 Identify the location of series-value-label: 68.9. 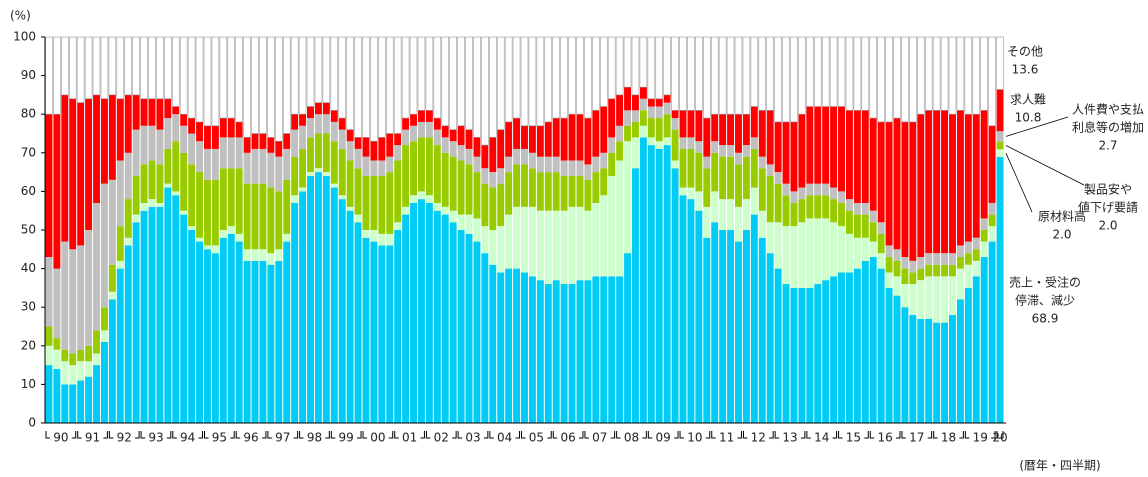
(1045, 319).